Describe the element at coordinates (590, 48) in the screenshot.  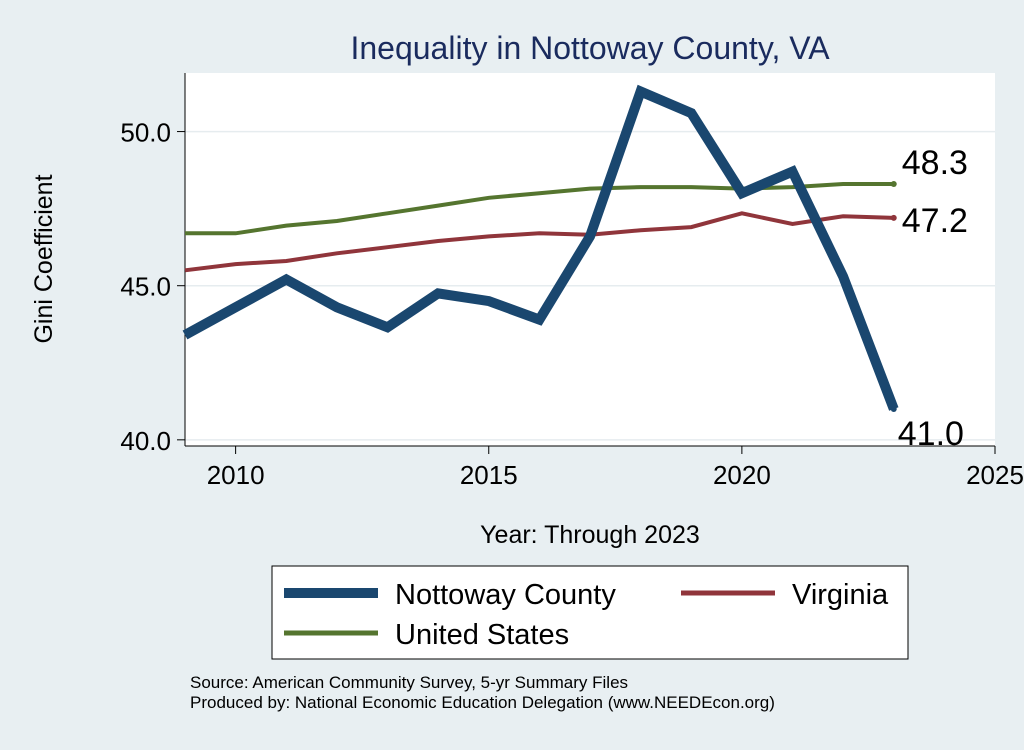
I see `chart-title: Inequality in Nottoway County, VA` at that location.